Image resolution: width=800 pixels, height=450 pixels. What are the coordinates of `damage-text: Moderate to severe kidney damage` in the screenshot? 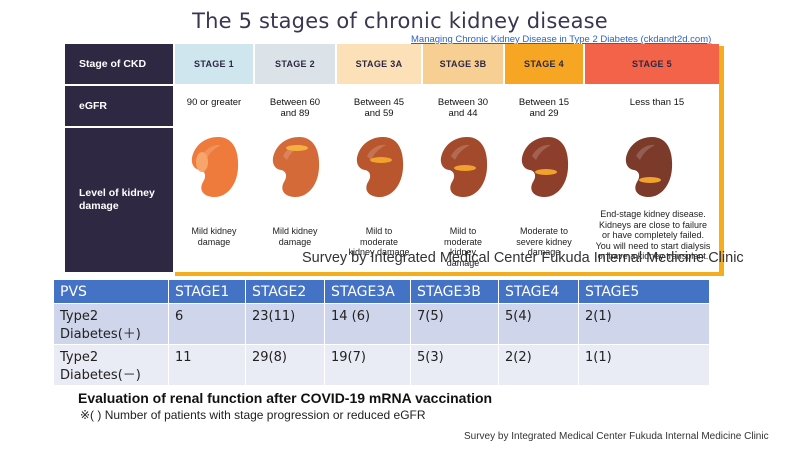 It's located at (544, 241).